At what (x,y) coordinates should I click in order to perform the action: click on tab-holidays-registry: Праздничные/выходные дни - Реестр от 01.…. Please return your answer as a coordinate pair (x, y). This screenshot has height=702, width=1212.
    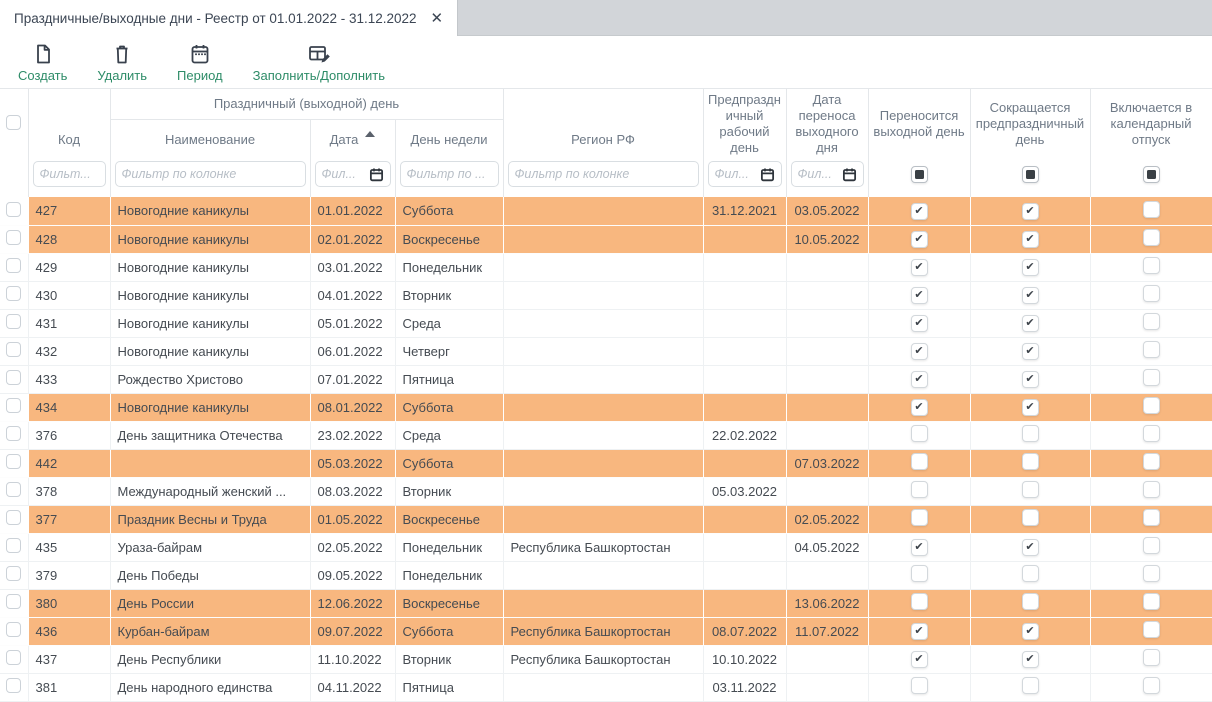
    Looking at the image, I should click on (229, 18).